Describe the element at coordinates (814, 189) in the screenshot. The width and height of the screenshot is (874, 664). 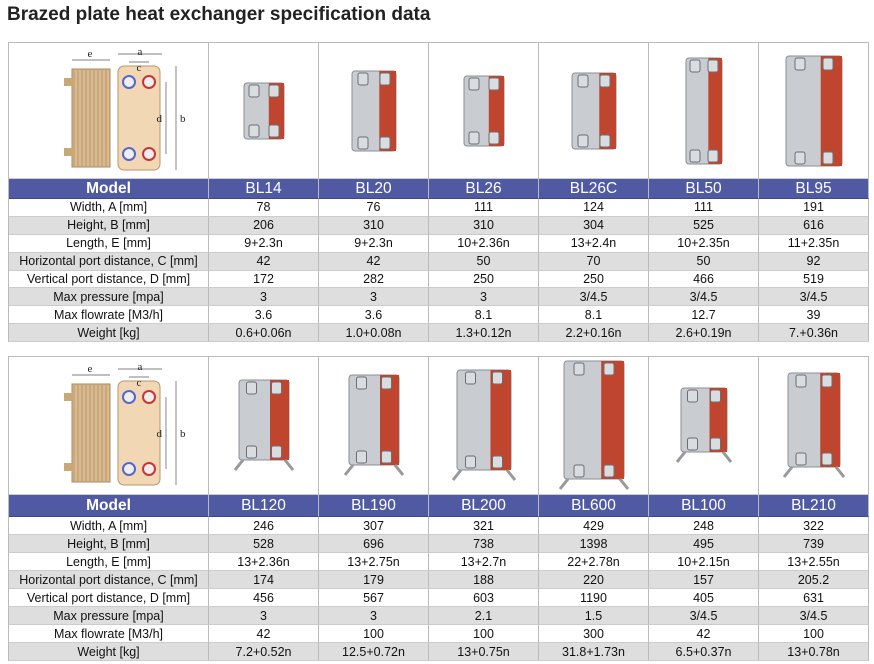
I see `model-header: BL95` at that location.